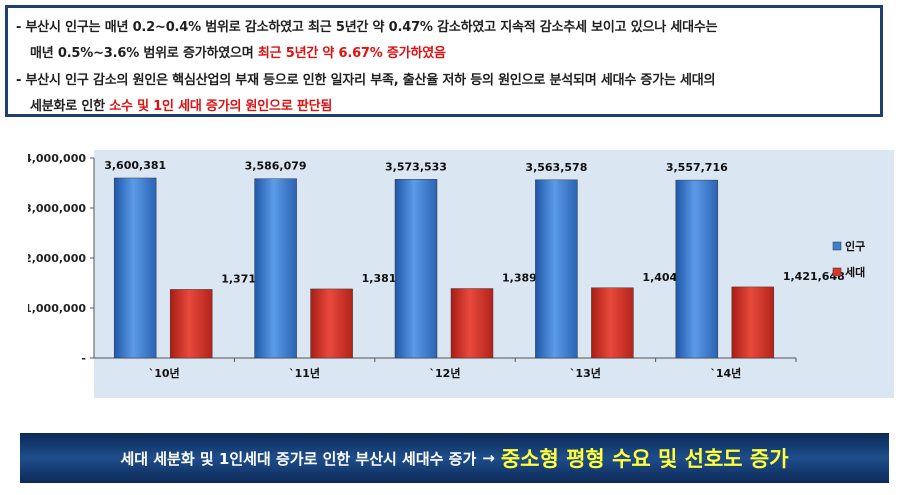 This screenshot has height=495, width=900. What do you see at coordinates (416, 166) in the screenshot?
I see `data-label: 3,573,533` at bounding box center [416, 166].